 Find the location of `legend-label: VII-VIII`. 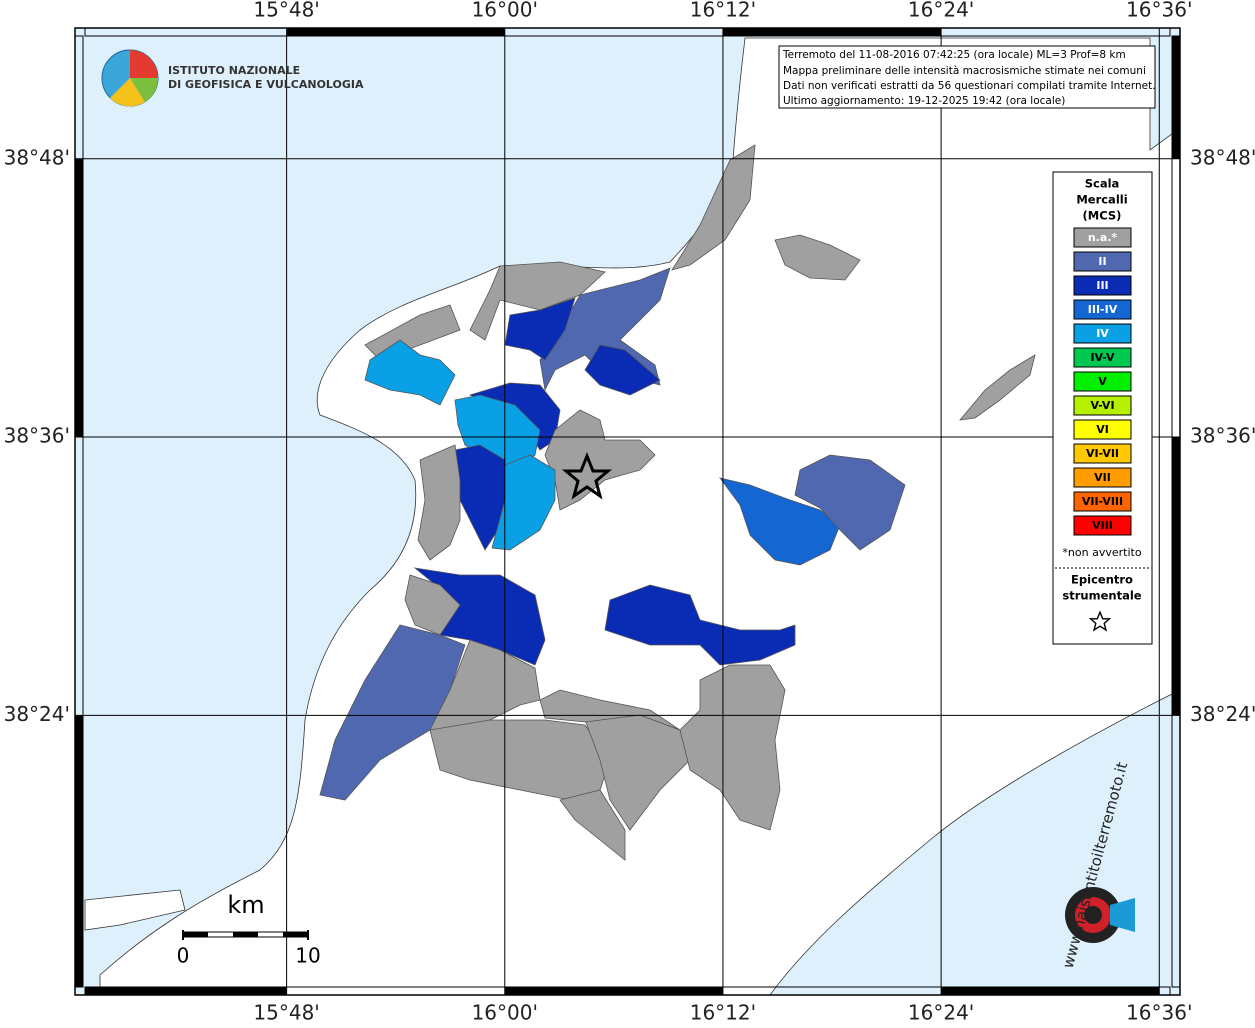

legend-label: VII-VIII is located at coordinates (1102, 501).